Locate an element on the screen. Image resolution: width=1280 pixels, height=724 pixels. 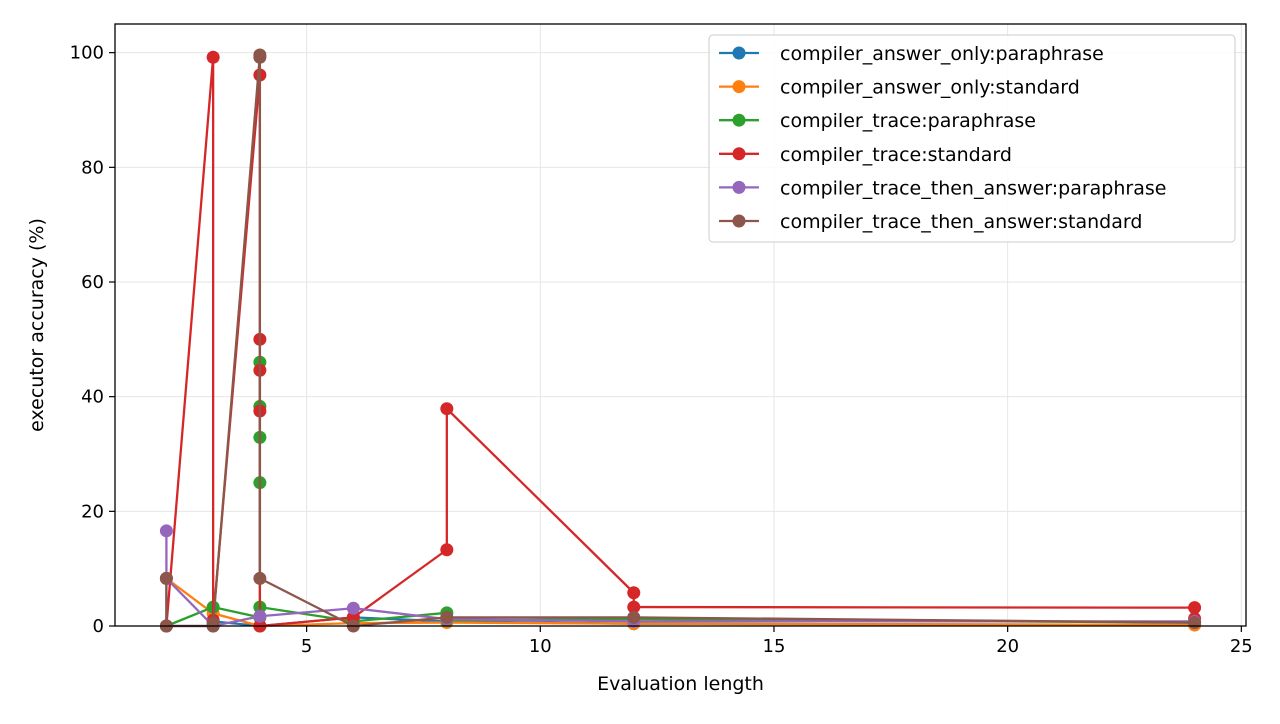
legend-label: compiler_answer_only:standard is located at coordinates (930, 88).